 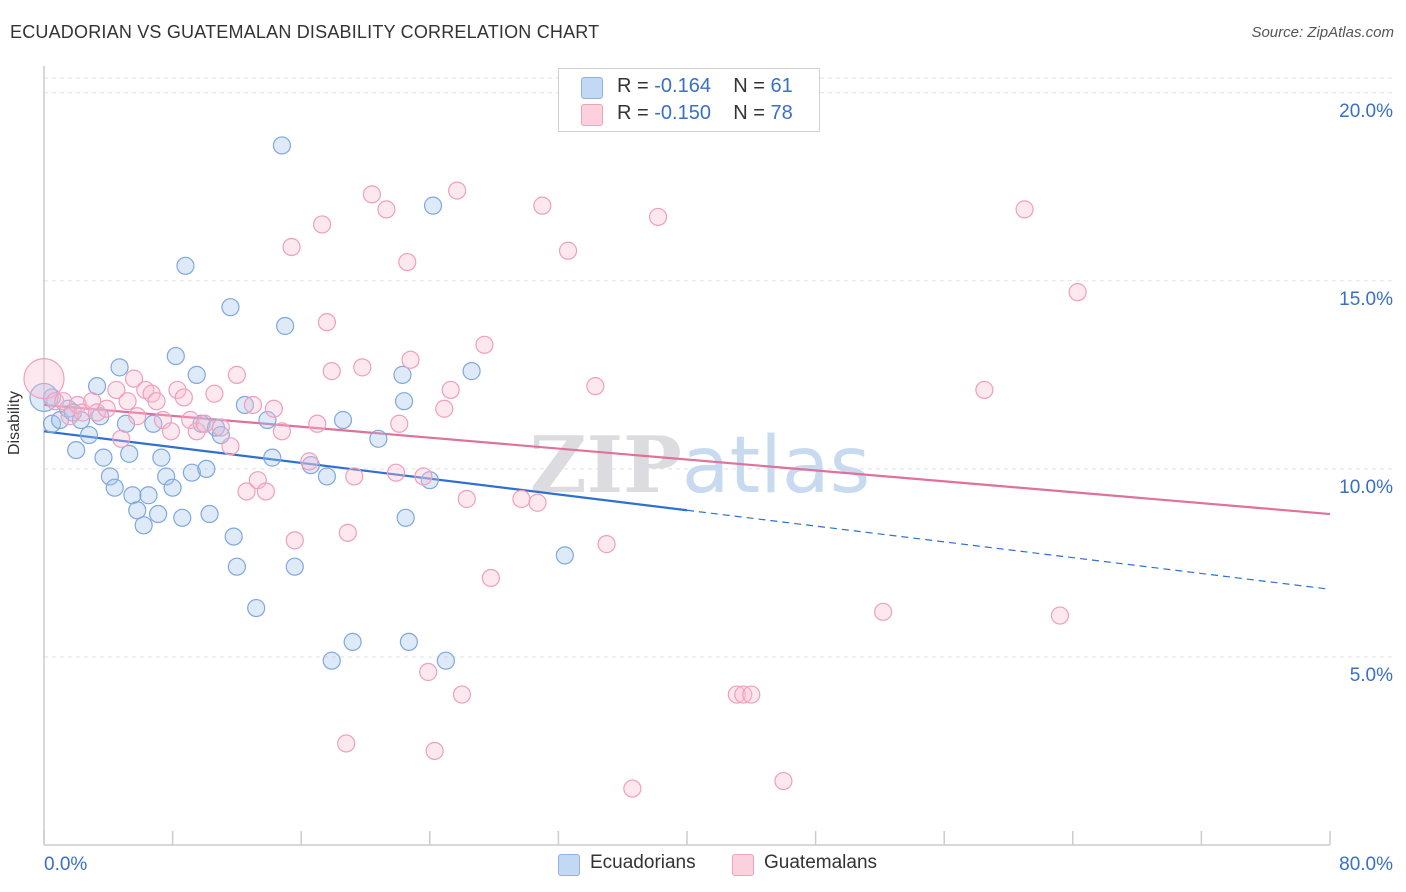 What do you see at coordinates (1366, 299) in the screenshot?
I see `y-tick-label: 15.0%` at bounding box center [1366, 299].